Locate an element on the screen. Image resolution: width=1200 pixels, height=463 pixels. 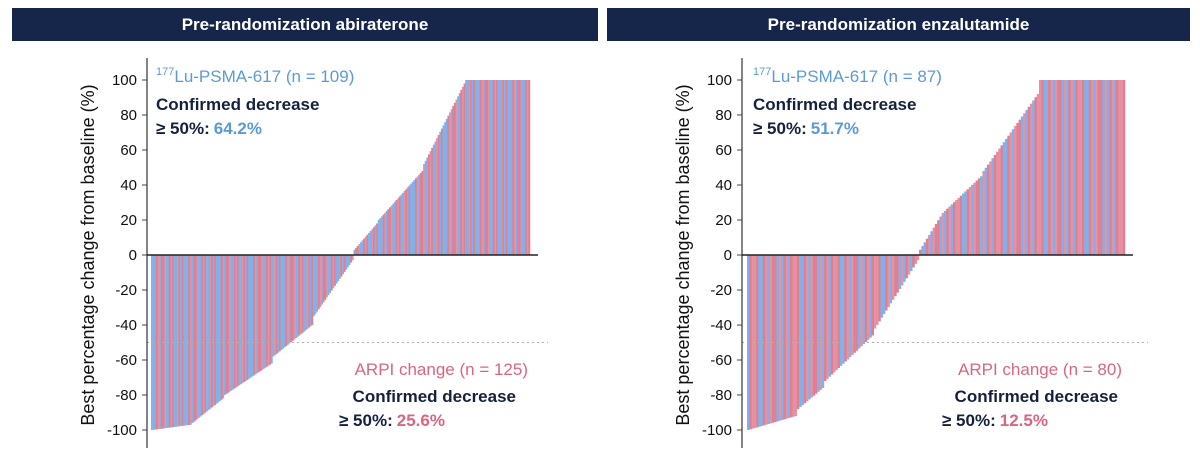
panel-title-enzalutamide: Pre-randomization enzalutamide is located at coordinates (898, 24).